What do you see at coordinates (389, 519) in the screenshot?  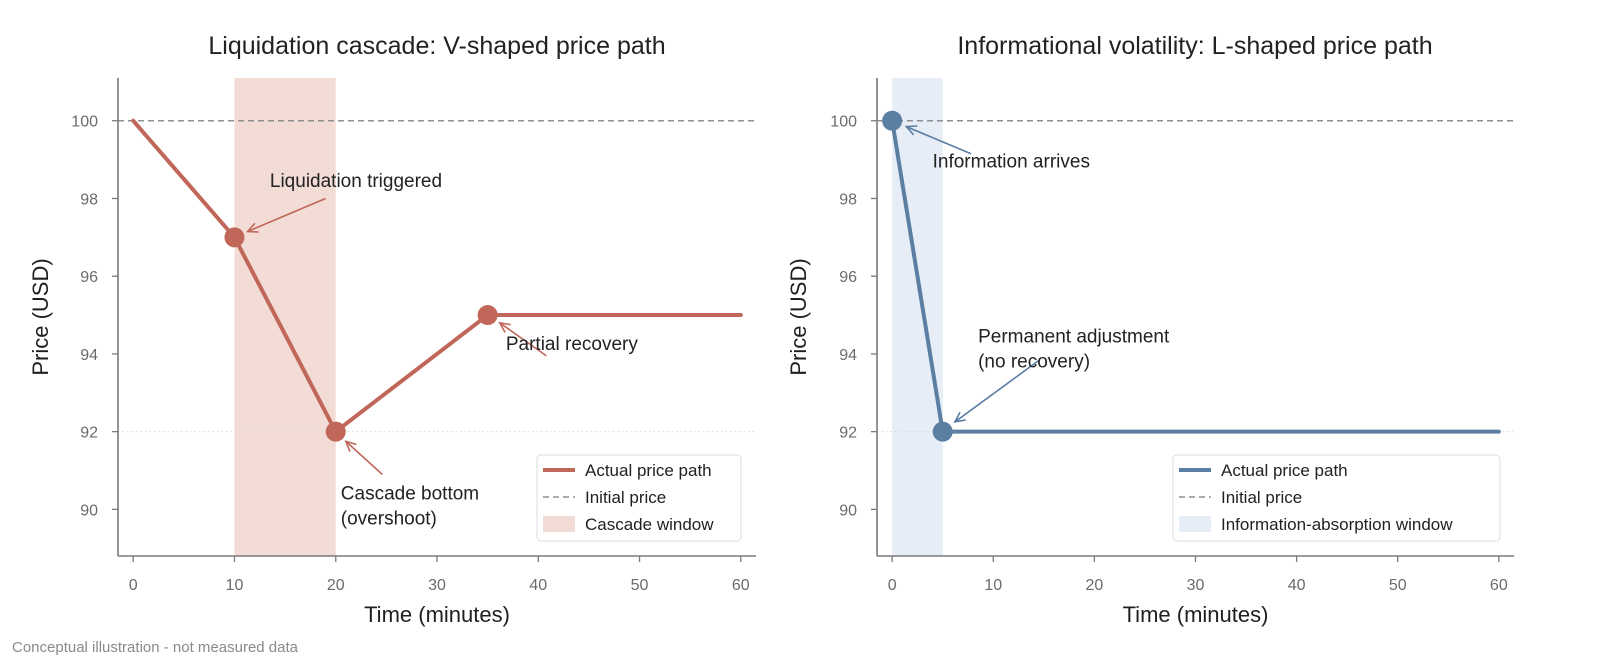 I see `annotation-text: (overshoot)` at bounding box center [389, 519].